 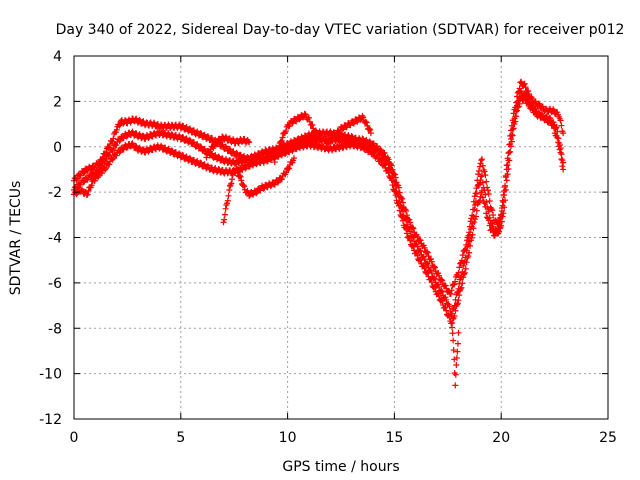 I want to click on y-axis-label: SDTVAR / TECUs, so click(x=16, y=238).